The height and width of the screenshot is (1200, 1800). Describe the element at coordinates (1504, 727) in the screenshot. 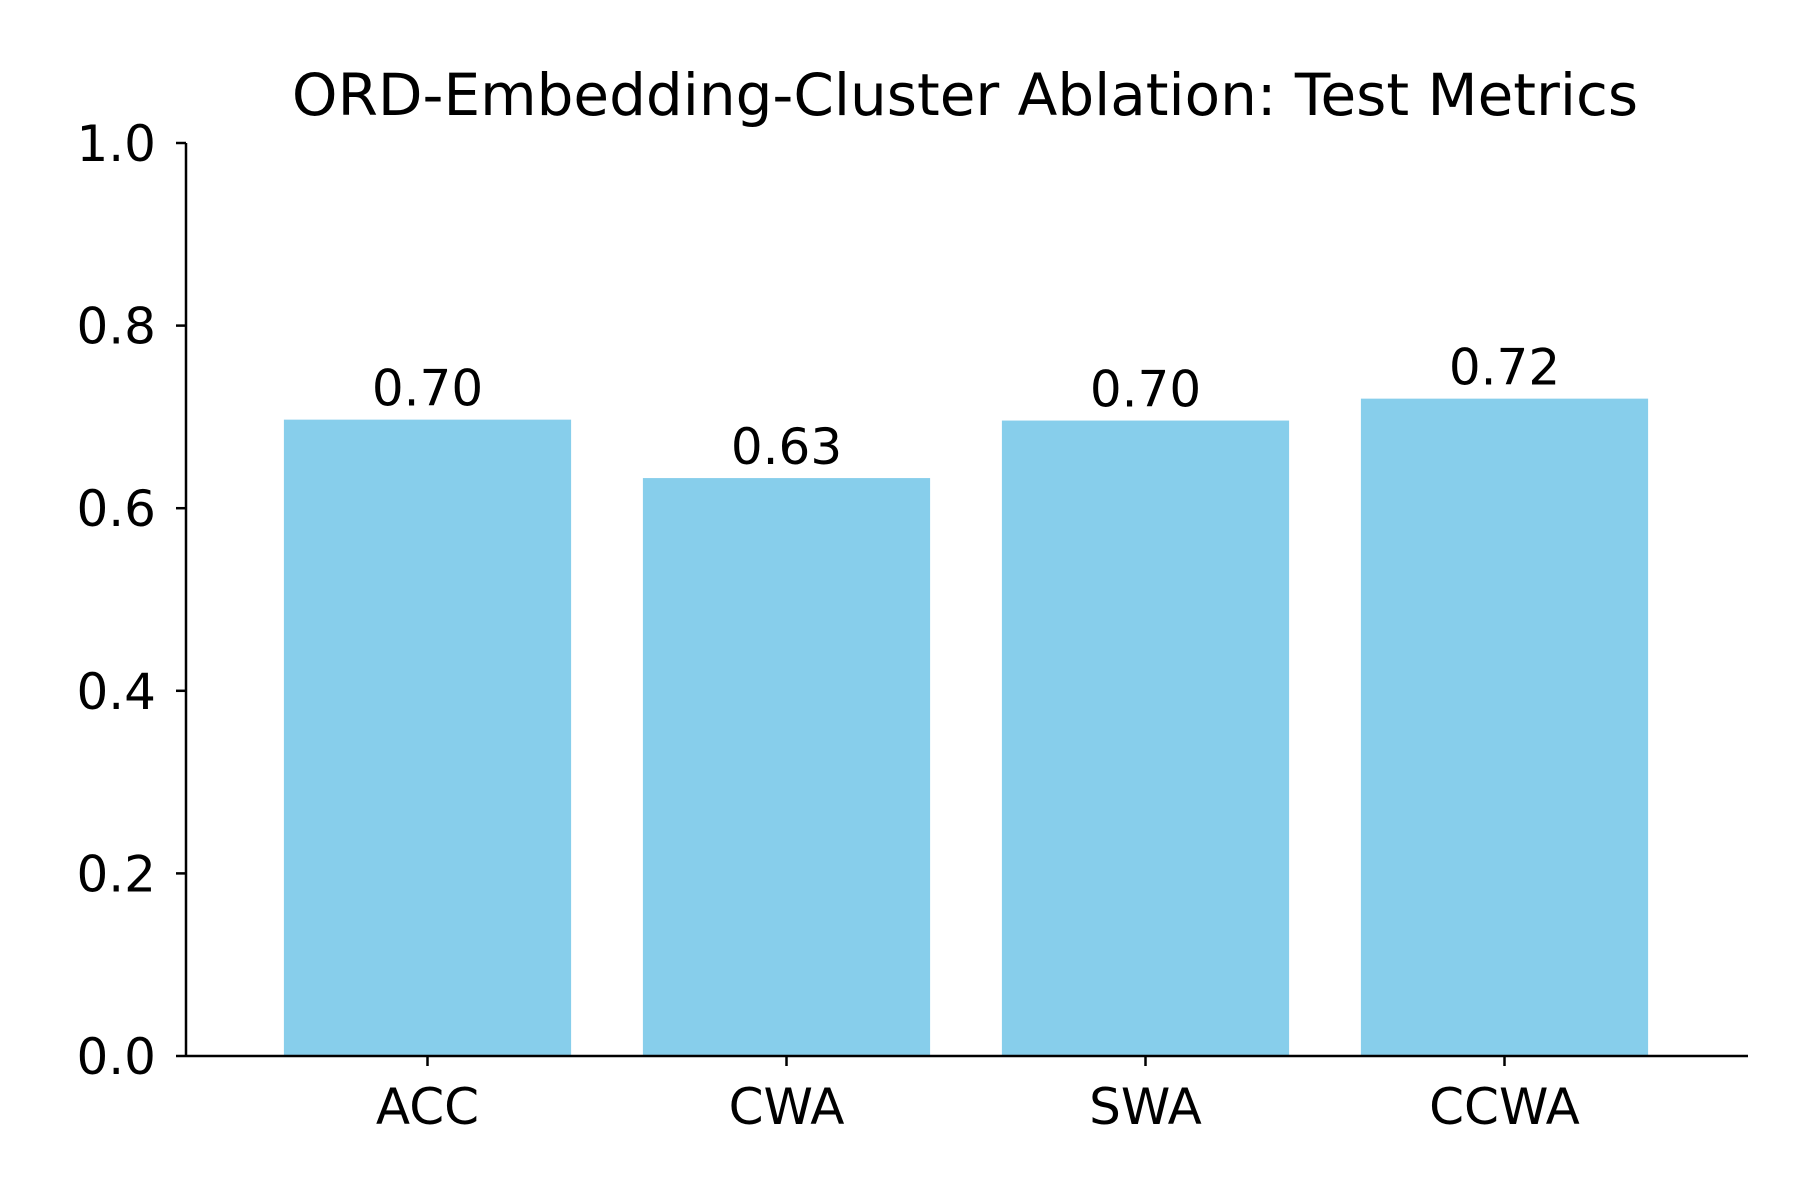

I see `bar-ccwa` at that location.